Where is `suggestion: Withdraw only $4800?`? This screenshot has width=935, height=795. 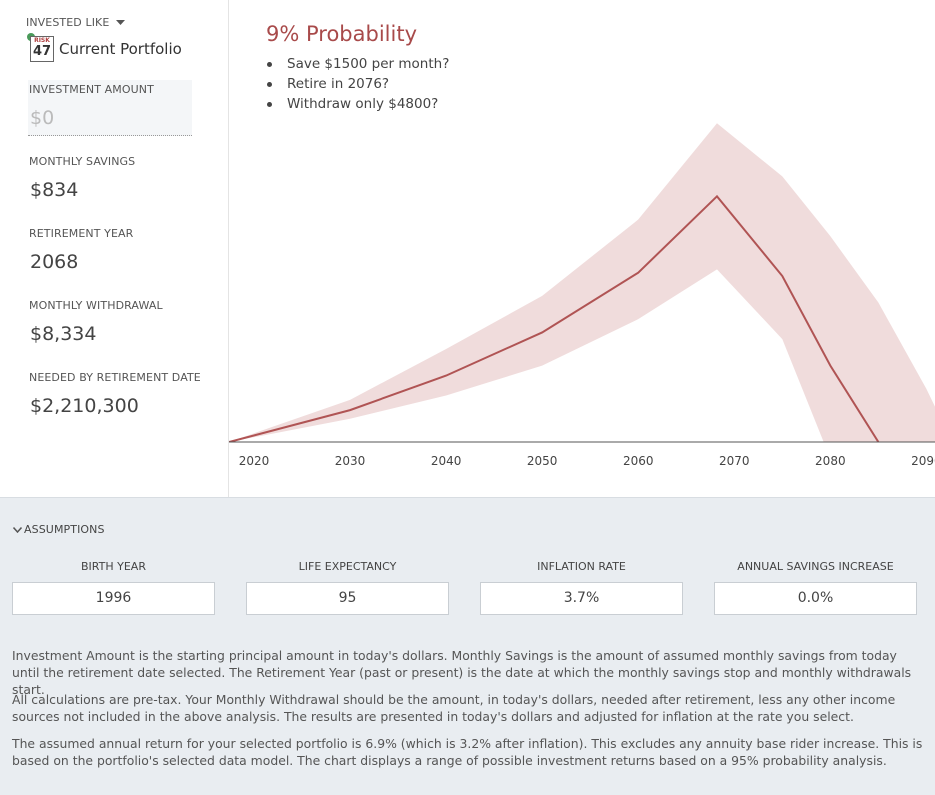 suggestion: Withdraw only $4800? is located at coordinates (363, 104).